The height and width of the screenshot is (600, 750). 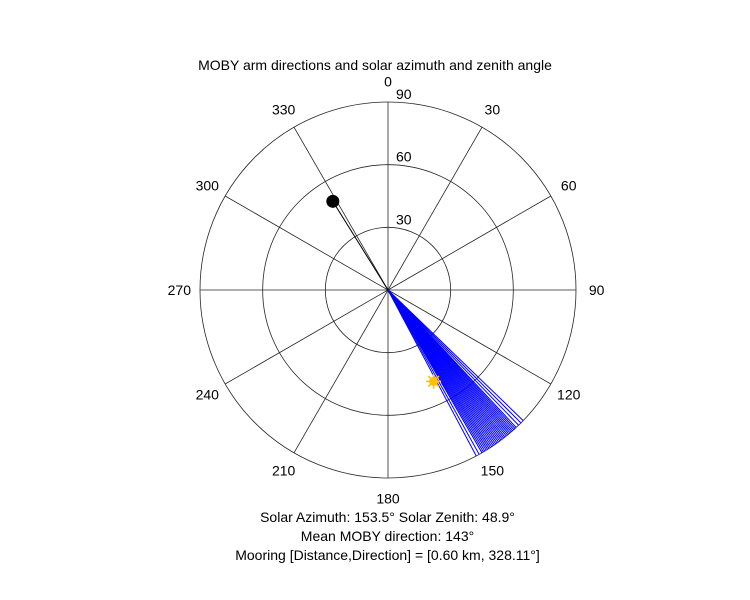 What do you see at coordinates (388, 499) in the screenshot?
I see `theta-label-180: 180` at bounding box center [388, 499].